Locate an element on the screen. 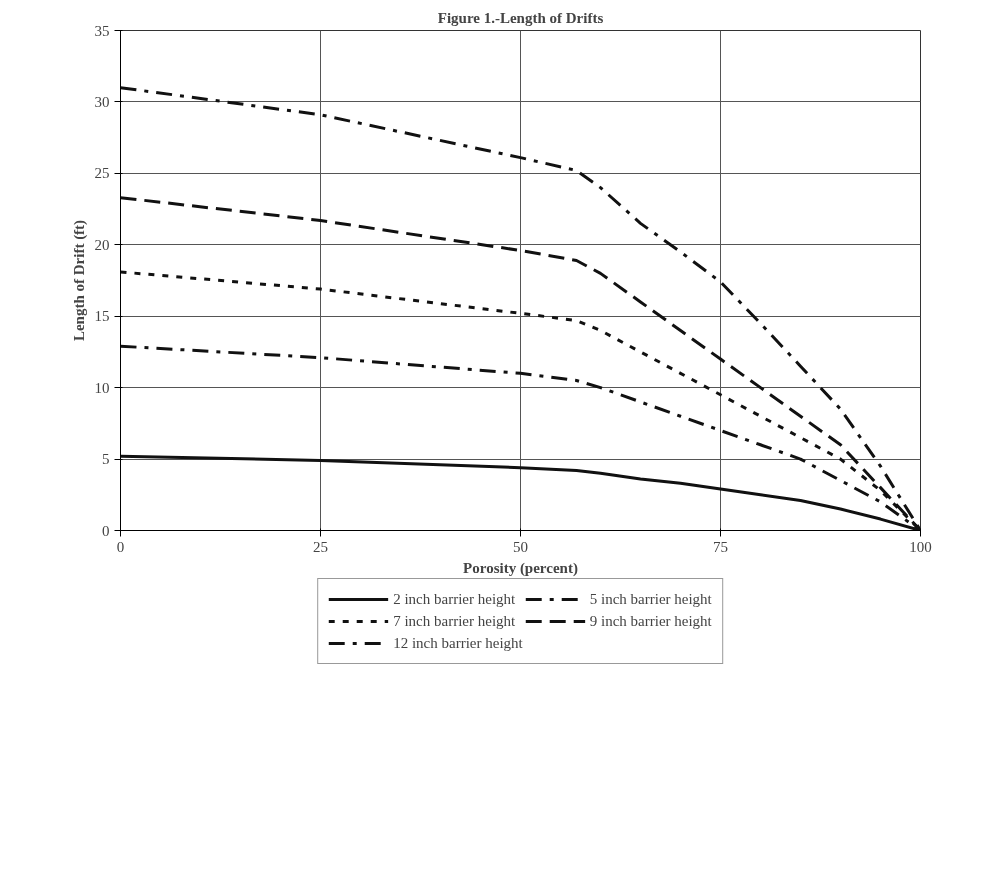 Image resolution: width=1002 pixels, height=890 pixels. legend-label: 12 inch barrier height is located at coordinates (458, 643).